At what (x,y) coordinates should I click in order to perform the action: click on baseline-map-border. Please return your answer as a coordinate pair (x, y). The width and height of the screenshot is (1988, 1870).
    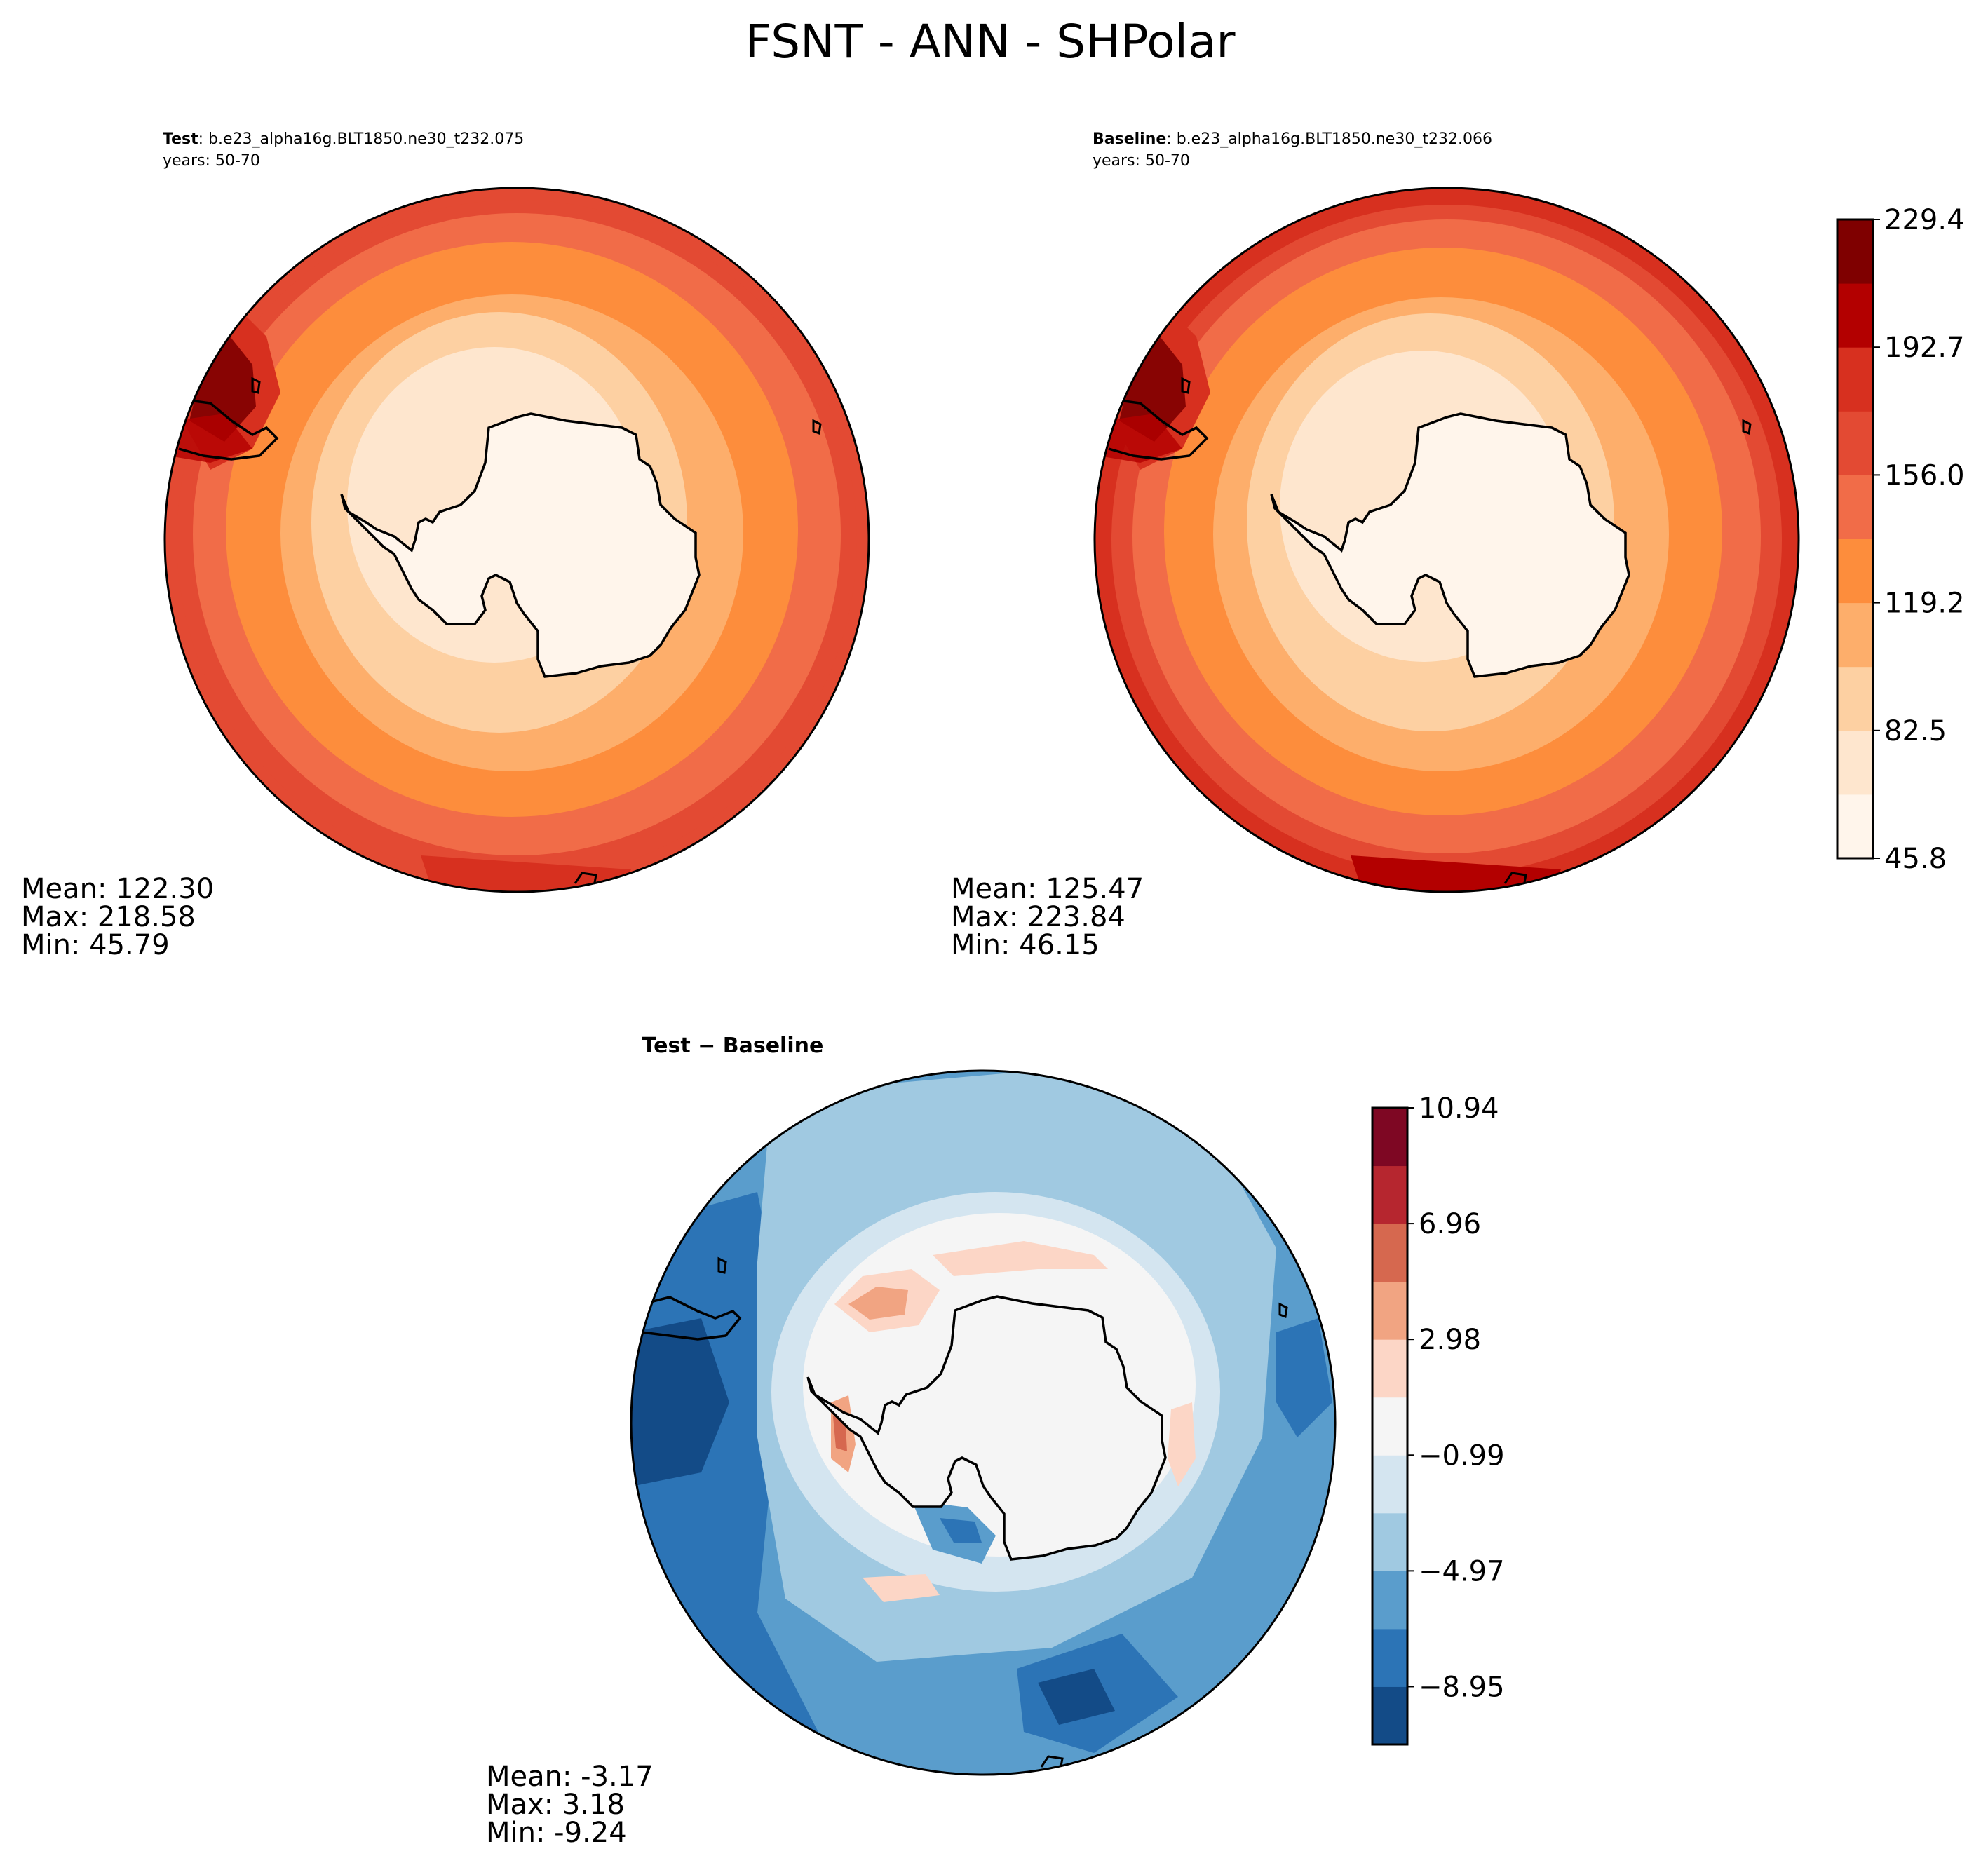
    Looking at the image, I should click on (1447, 540).